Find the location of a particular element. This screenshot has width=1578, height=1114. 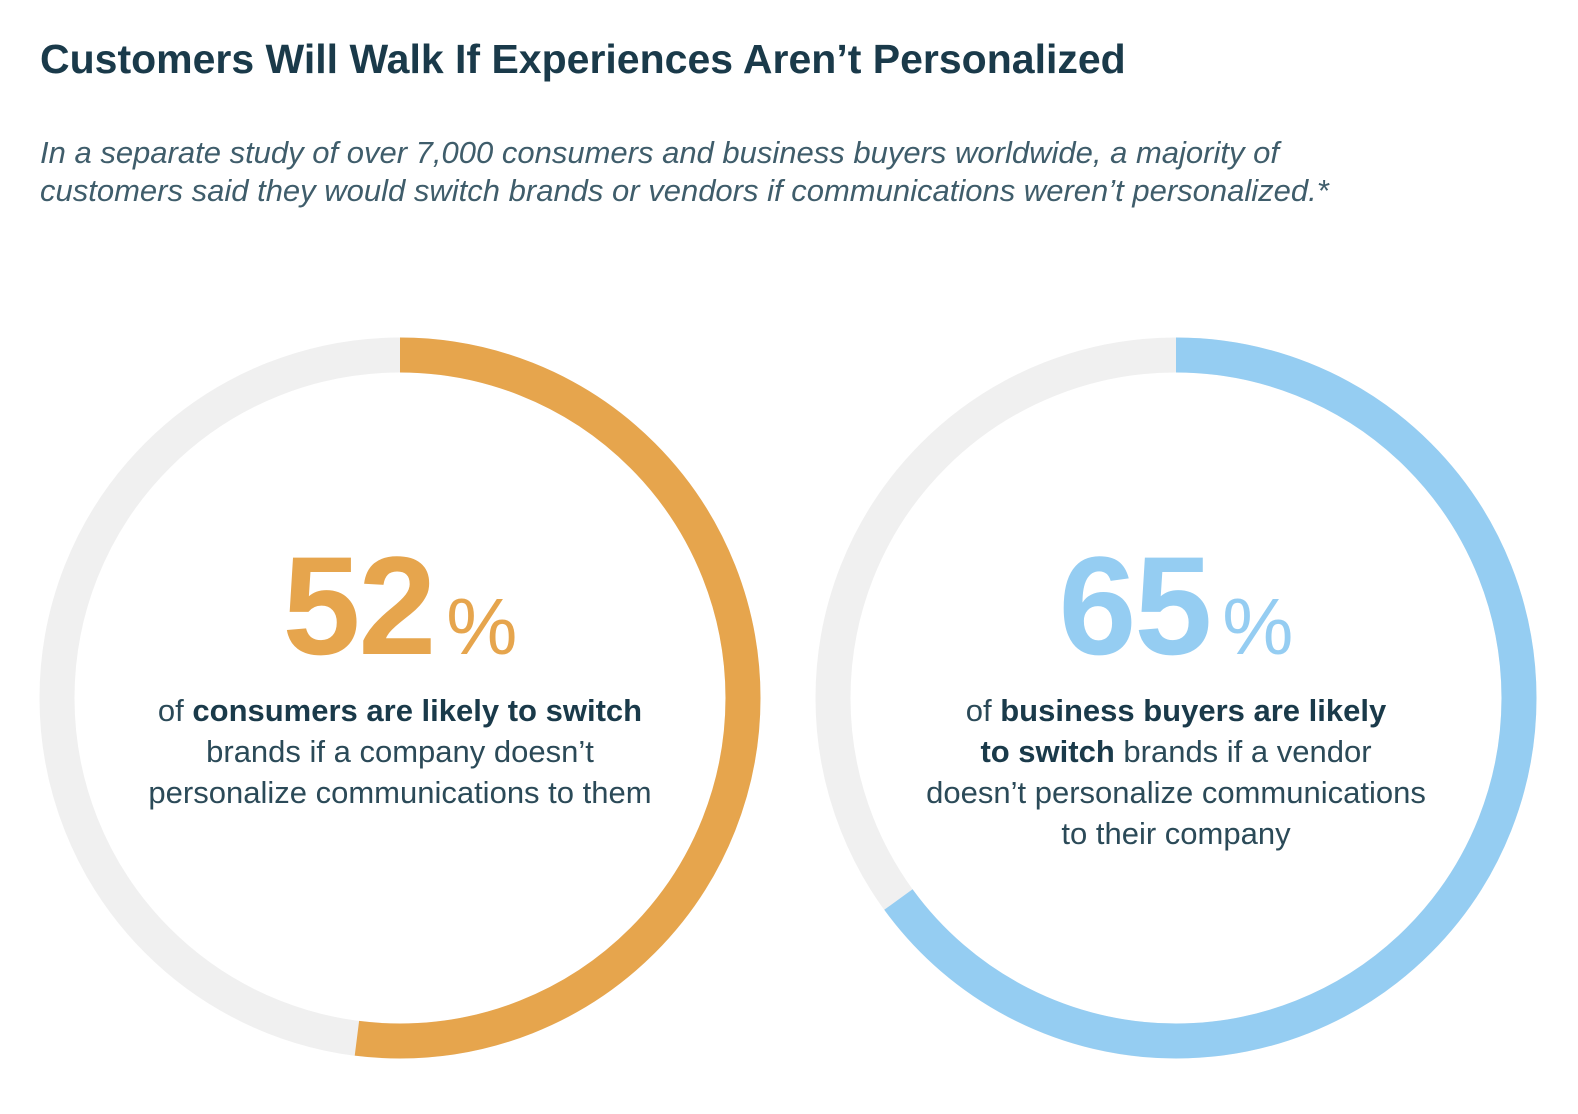

description-line-3: doesn’t personalize communications is located at coordinates (1176, 792).